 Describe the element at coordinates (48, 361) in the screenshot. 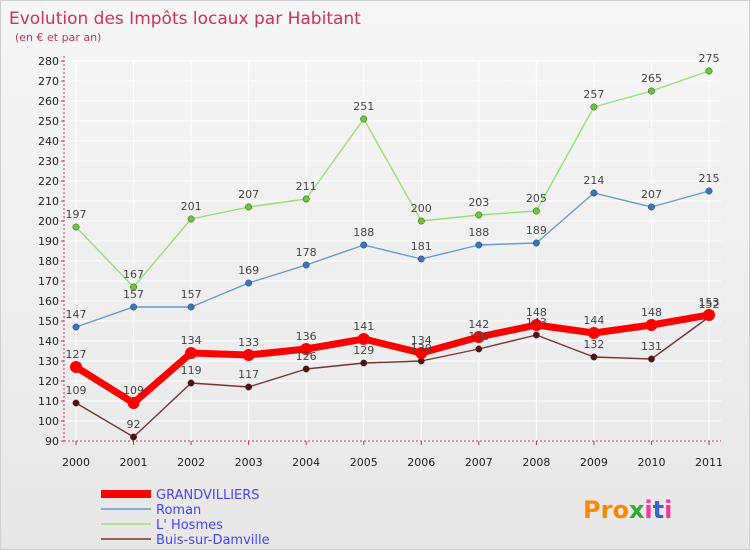

I see `y-tick-label: 130` at that location.